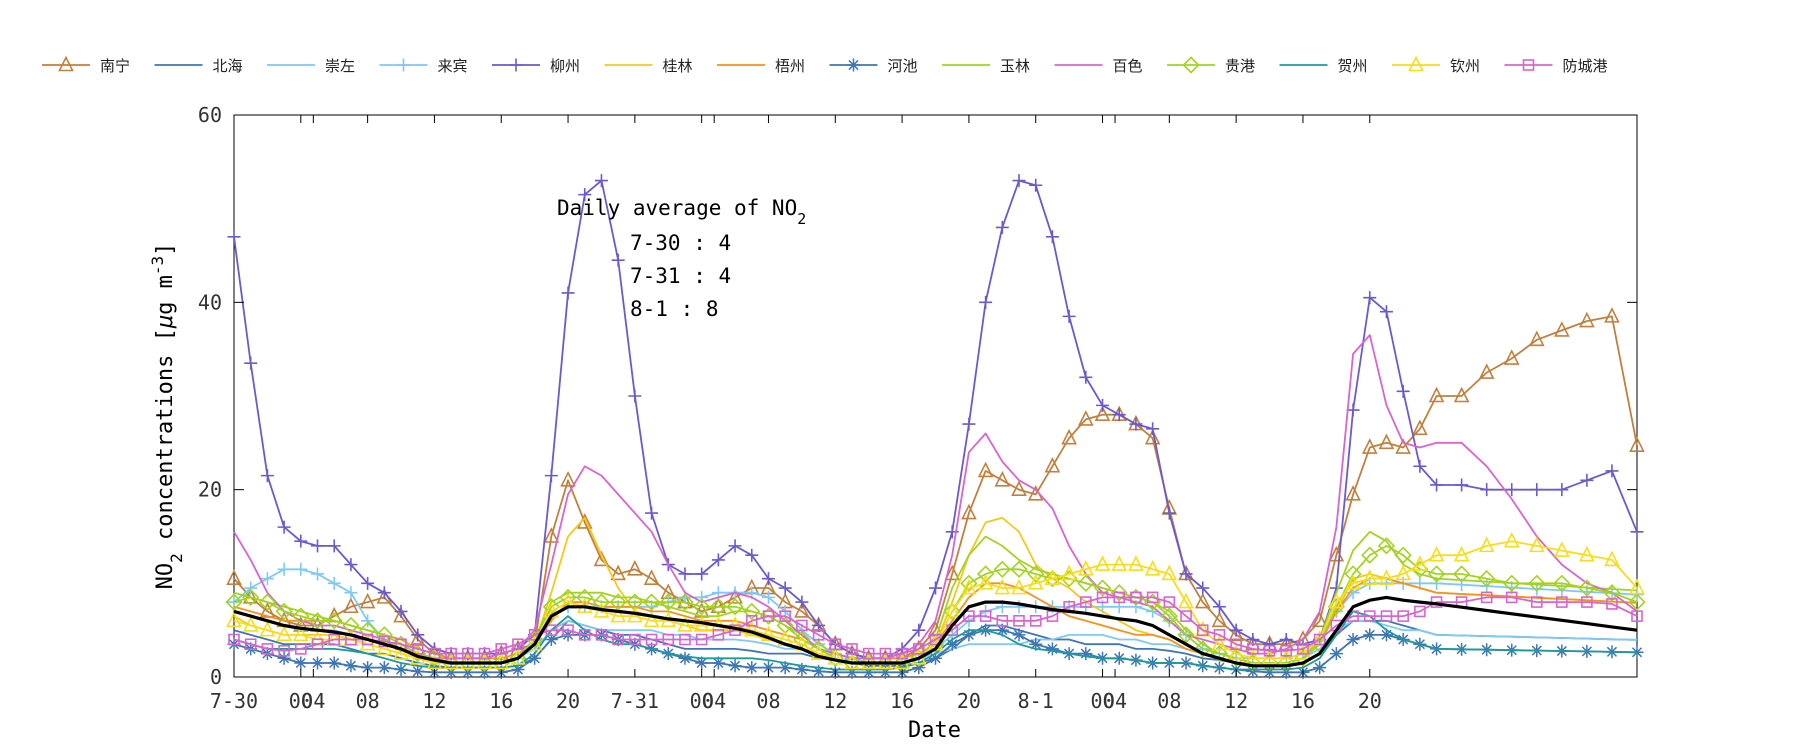 Image resolution: width=1800 pixels, height=750 pixels. What do you see at coordinates (165, 322) in the screenshot?
I see `y-label-mu: μ` at bounding box center [165, 322].